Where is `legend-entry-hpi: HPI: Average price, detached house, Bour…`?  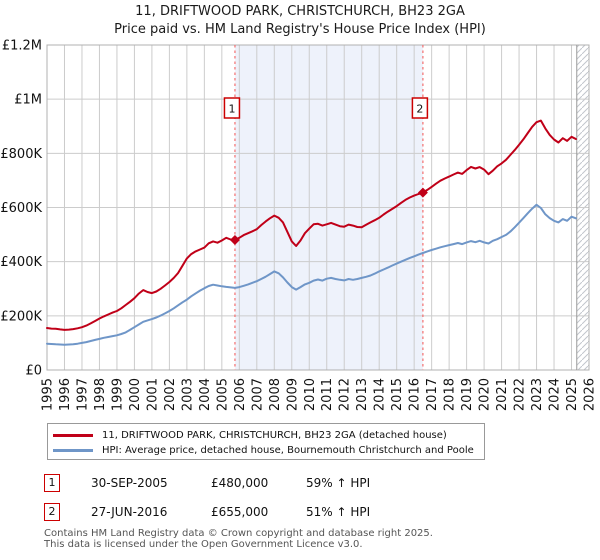
legend-entry-hpi: HPI: Average price, detached house, Bour… is located at coordinates (266, 450).